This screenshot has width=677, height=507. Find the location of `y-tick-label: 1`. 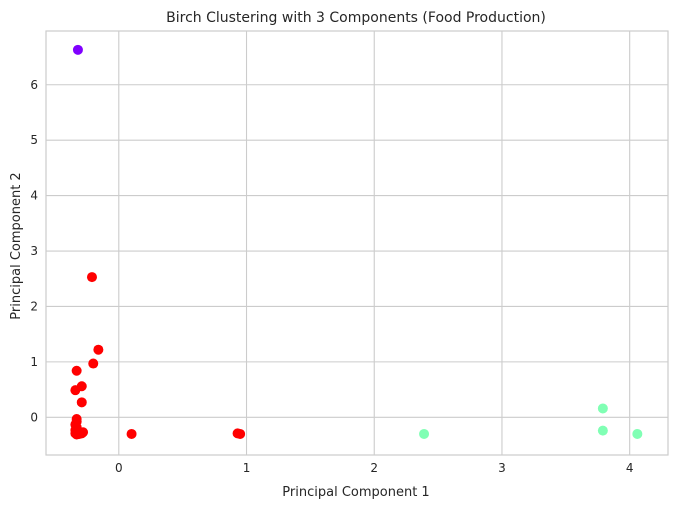

y-tick-label: 1 is located at coordinates (34, 362).